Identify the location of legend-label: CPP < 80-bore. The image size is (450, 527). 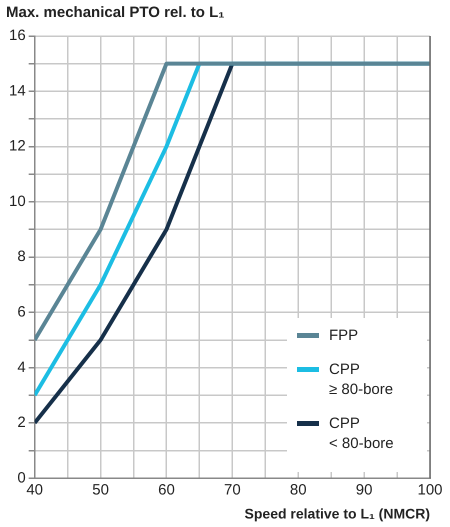
(361, 433).